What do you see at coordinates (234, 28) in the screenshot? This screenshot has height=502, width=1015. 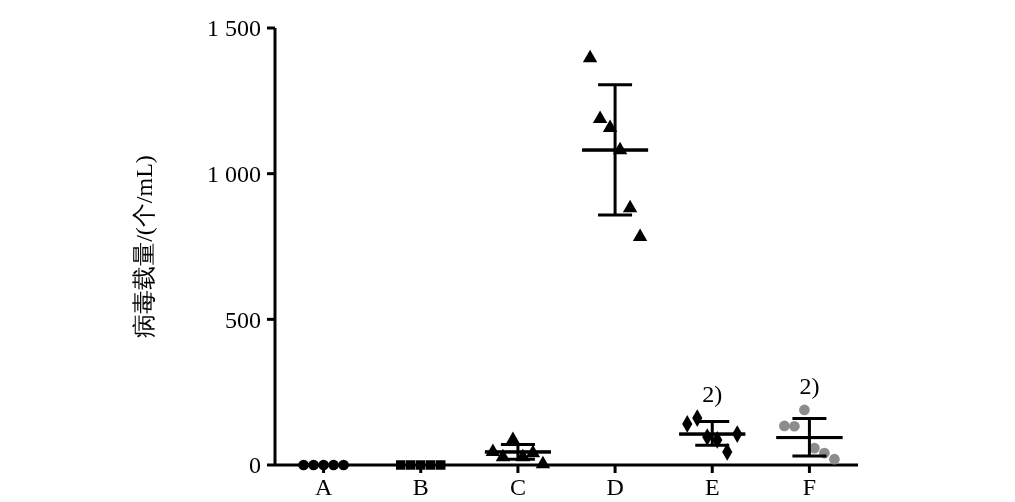 I see `y-tick-label: 1 500` at bounding box center [234, 28].